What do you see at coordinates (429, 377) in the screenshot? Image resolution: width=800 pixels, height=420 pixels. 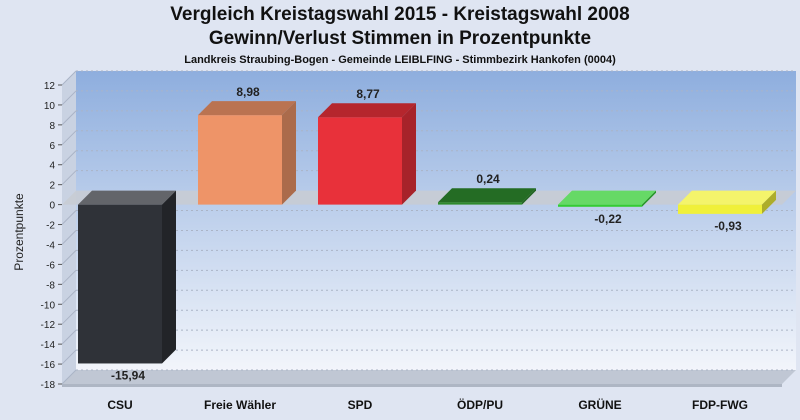 I see `plot-floor` at bounding box center [429, 377].